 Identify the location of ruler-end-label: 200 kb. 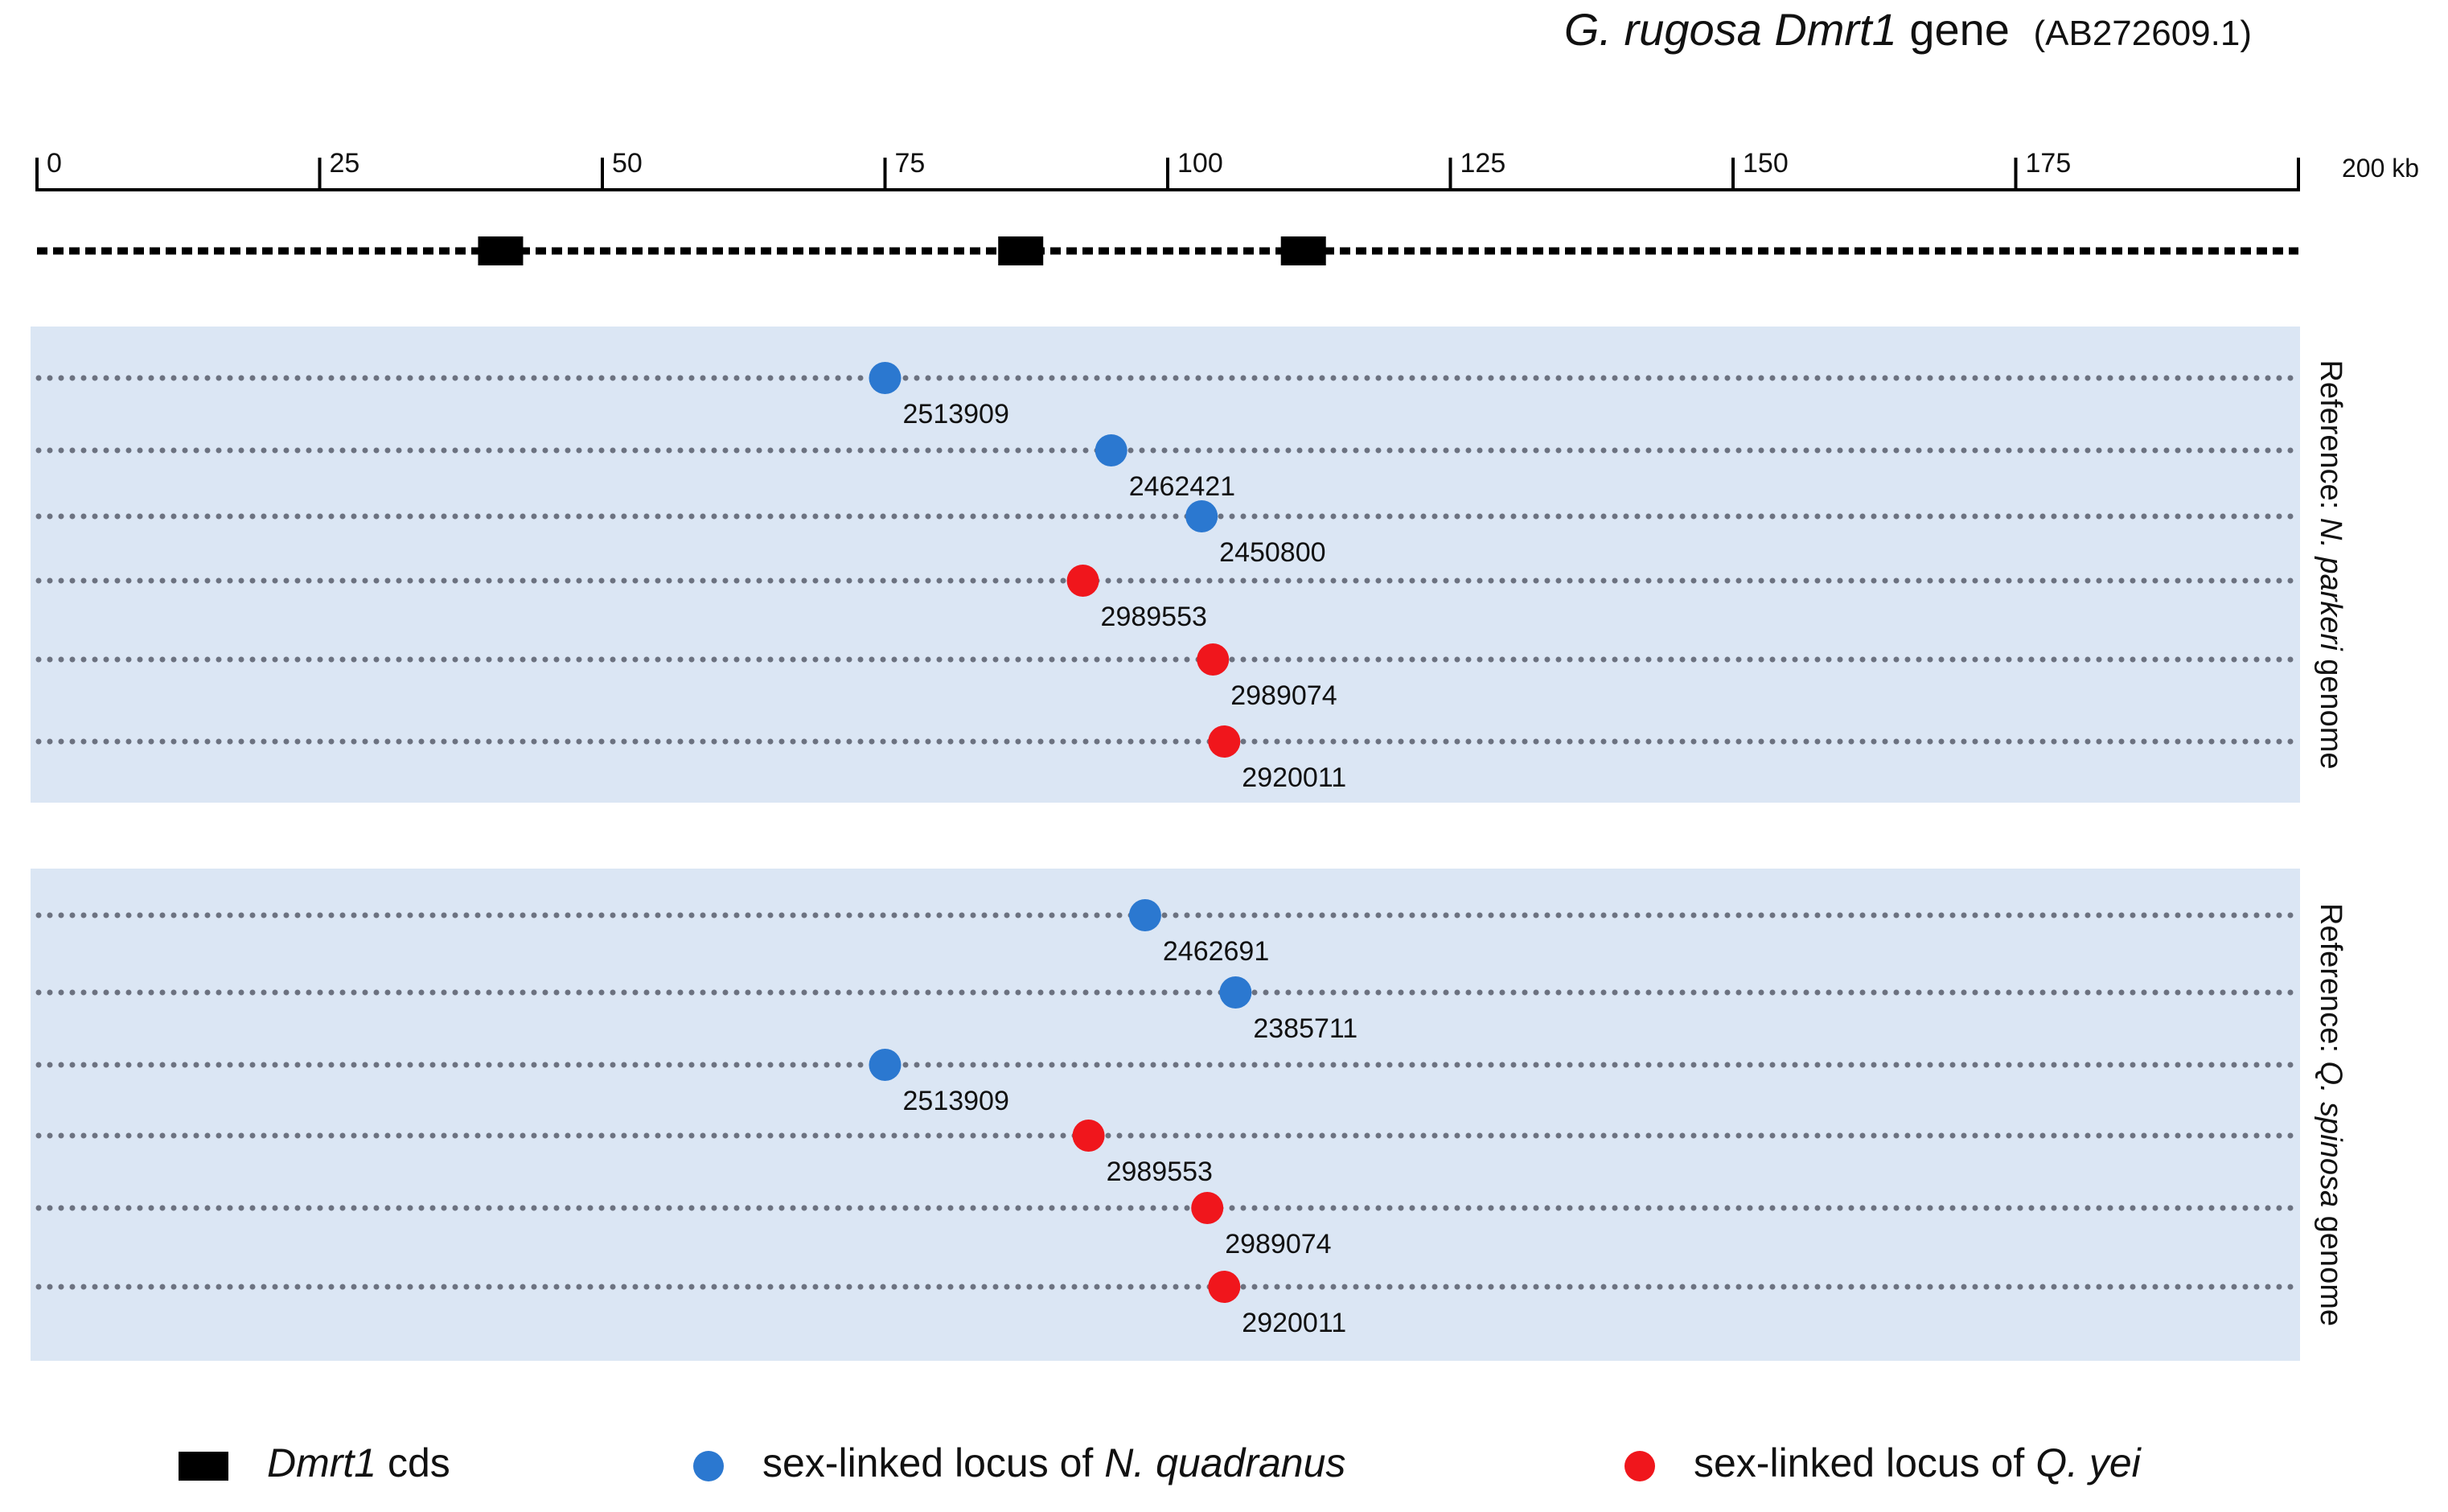
(2380, 169).